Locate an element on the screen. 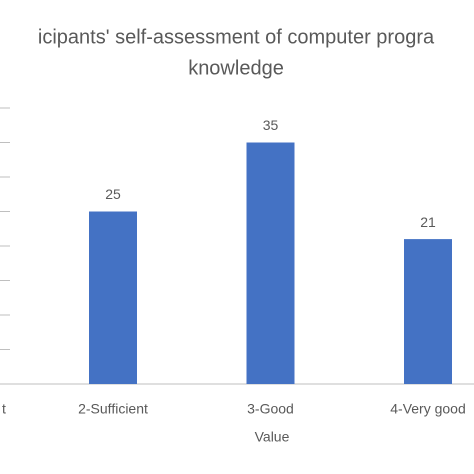  x-tick-label: t is located at coordinates (4, 409).